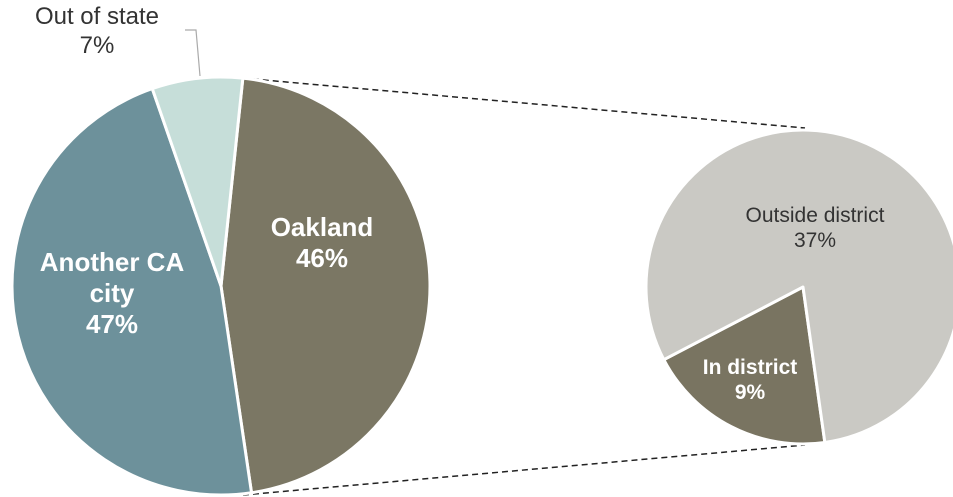 The height and width of the screenshot is (497, 953). I want to click on slice-label: Another CA city 47%, so click(112, 294).